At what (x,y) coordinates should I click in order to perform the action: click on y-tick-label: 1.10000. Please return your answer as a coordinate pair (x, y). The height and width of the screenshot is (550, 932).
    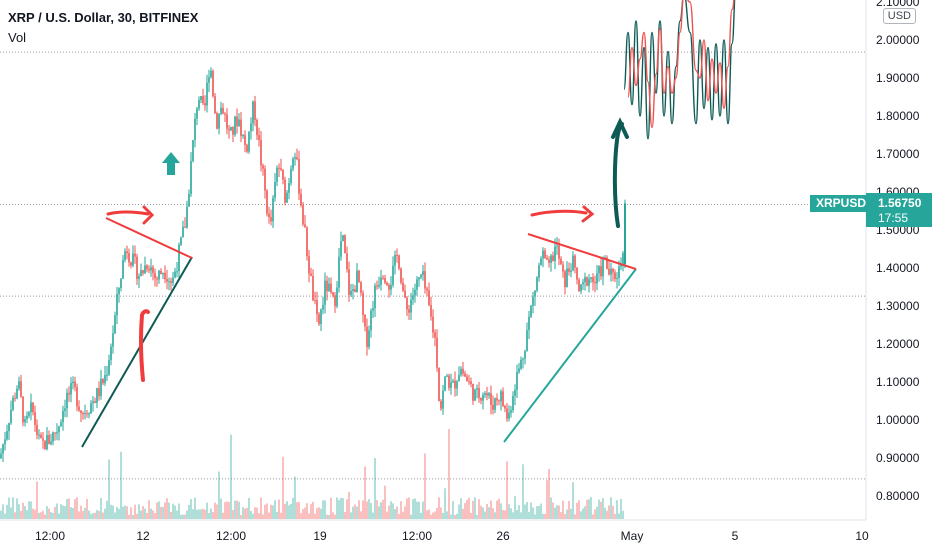
    Looking at the image, I should click on (898, 382).